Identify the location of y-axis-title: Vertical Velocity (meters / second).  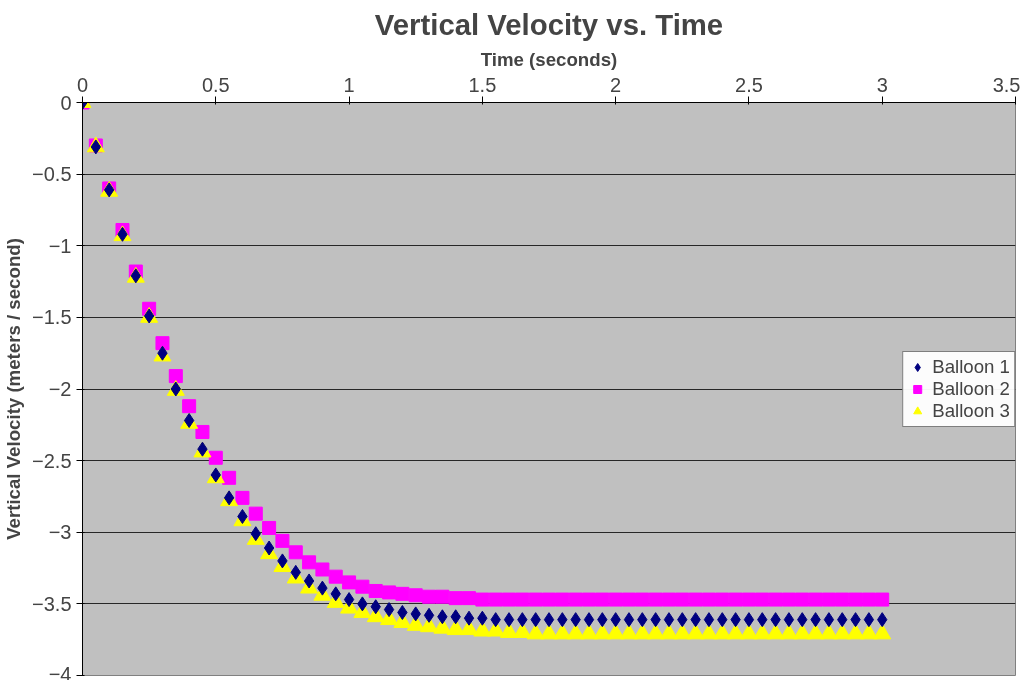
(14, 389).